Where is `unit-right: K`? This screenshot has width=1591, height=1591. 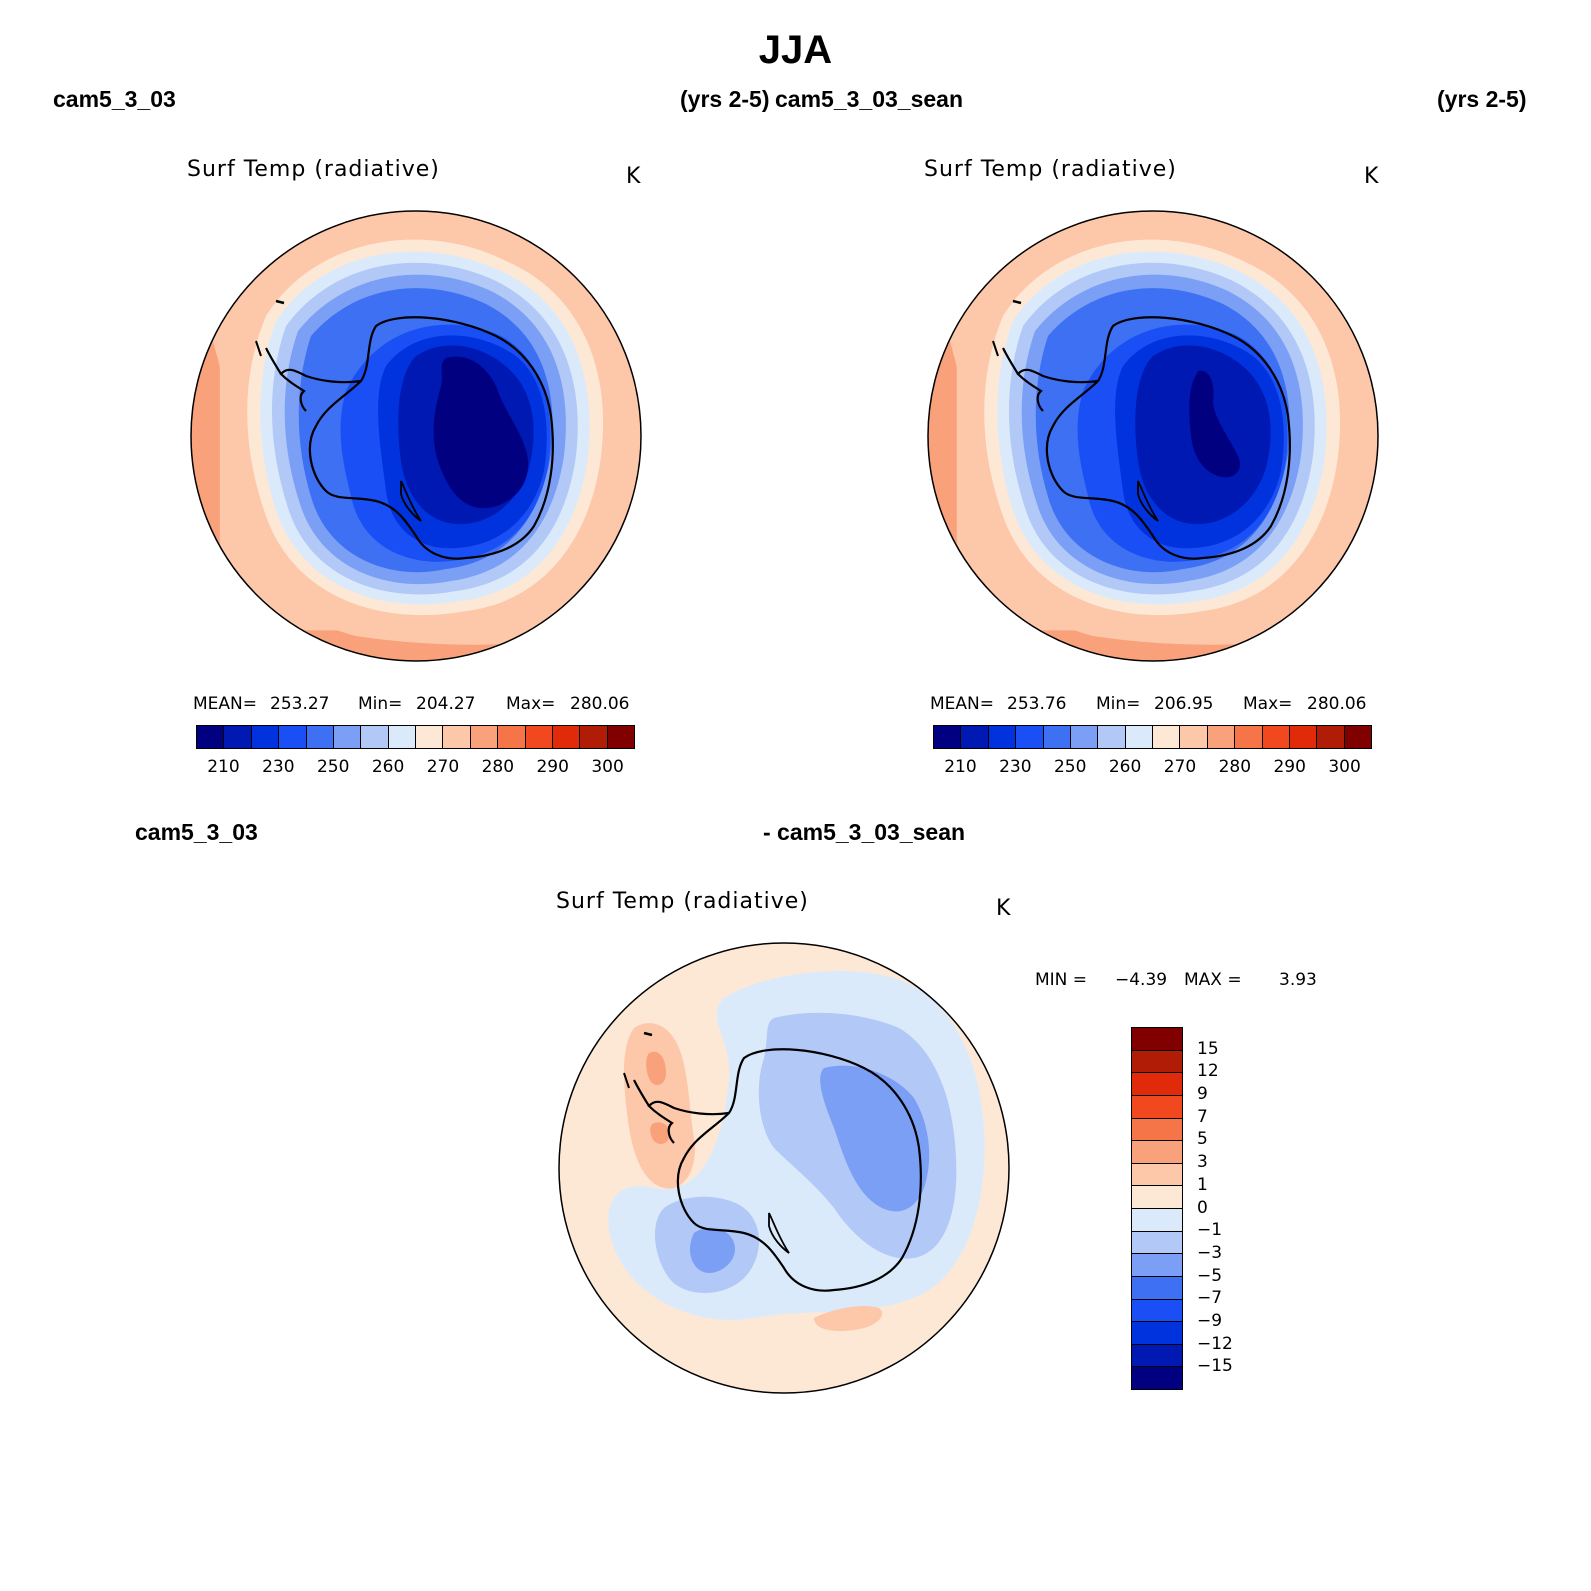
unit-right: K is located at coordinates (1371, 176).